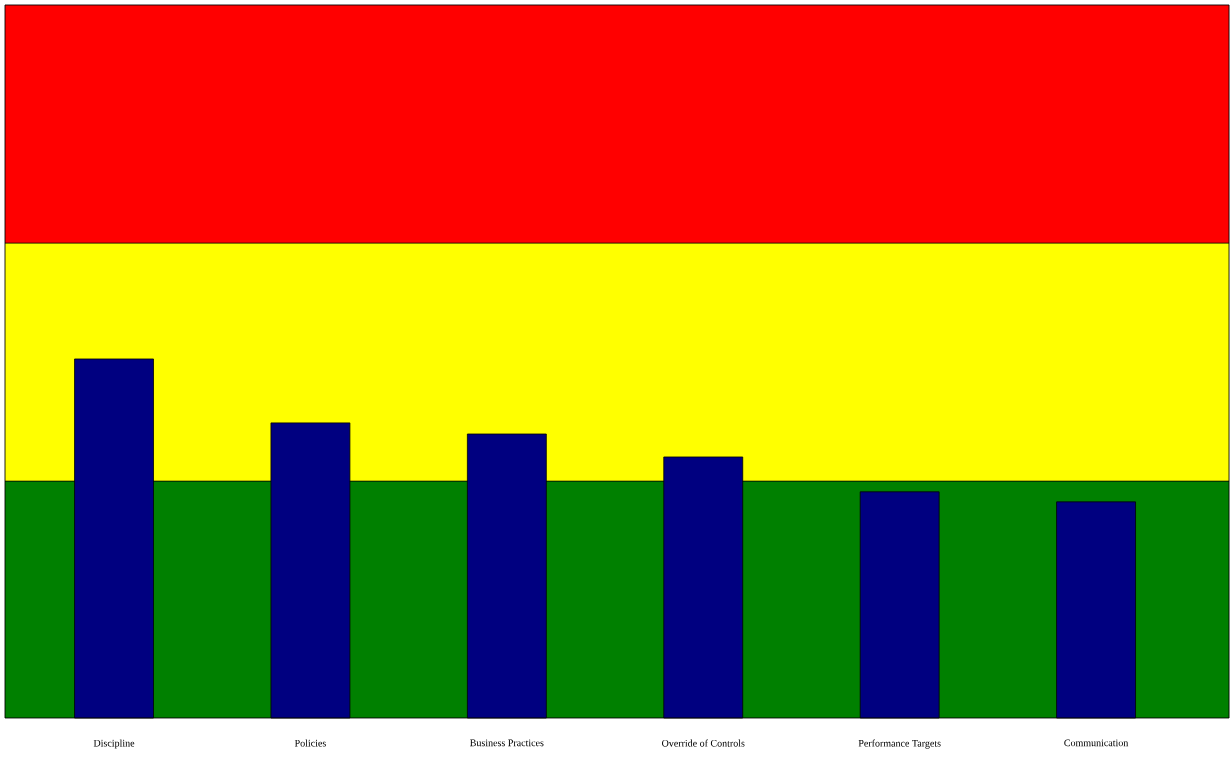 The height and width of the screenshot is (762, 1230). Describe the element at coordinates (1096, 743) in the screenshot. I see `x-tick-label: Communication` at that location.